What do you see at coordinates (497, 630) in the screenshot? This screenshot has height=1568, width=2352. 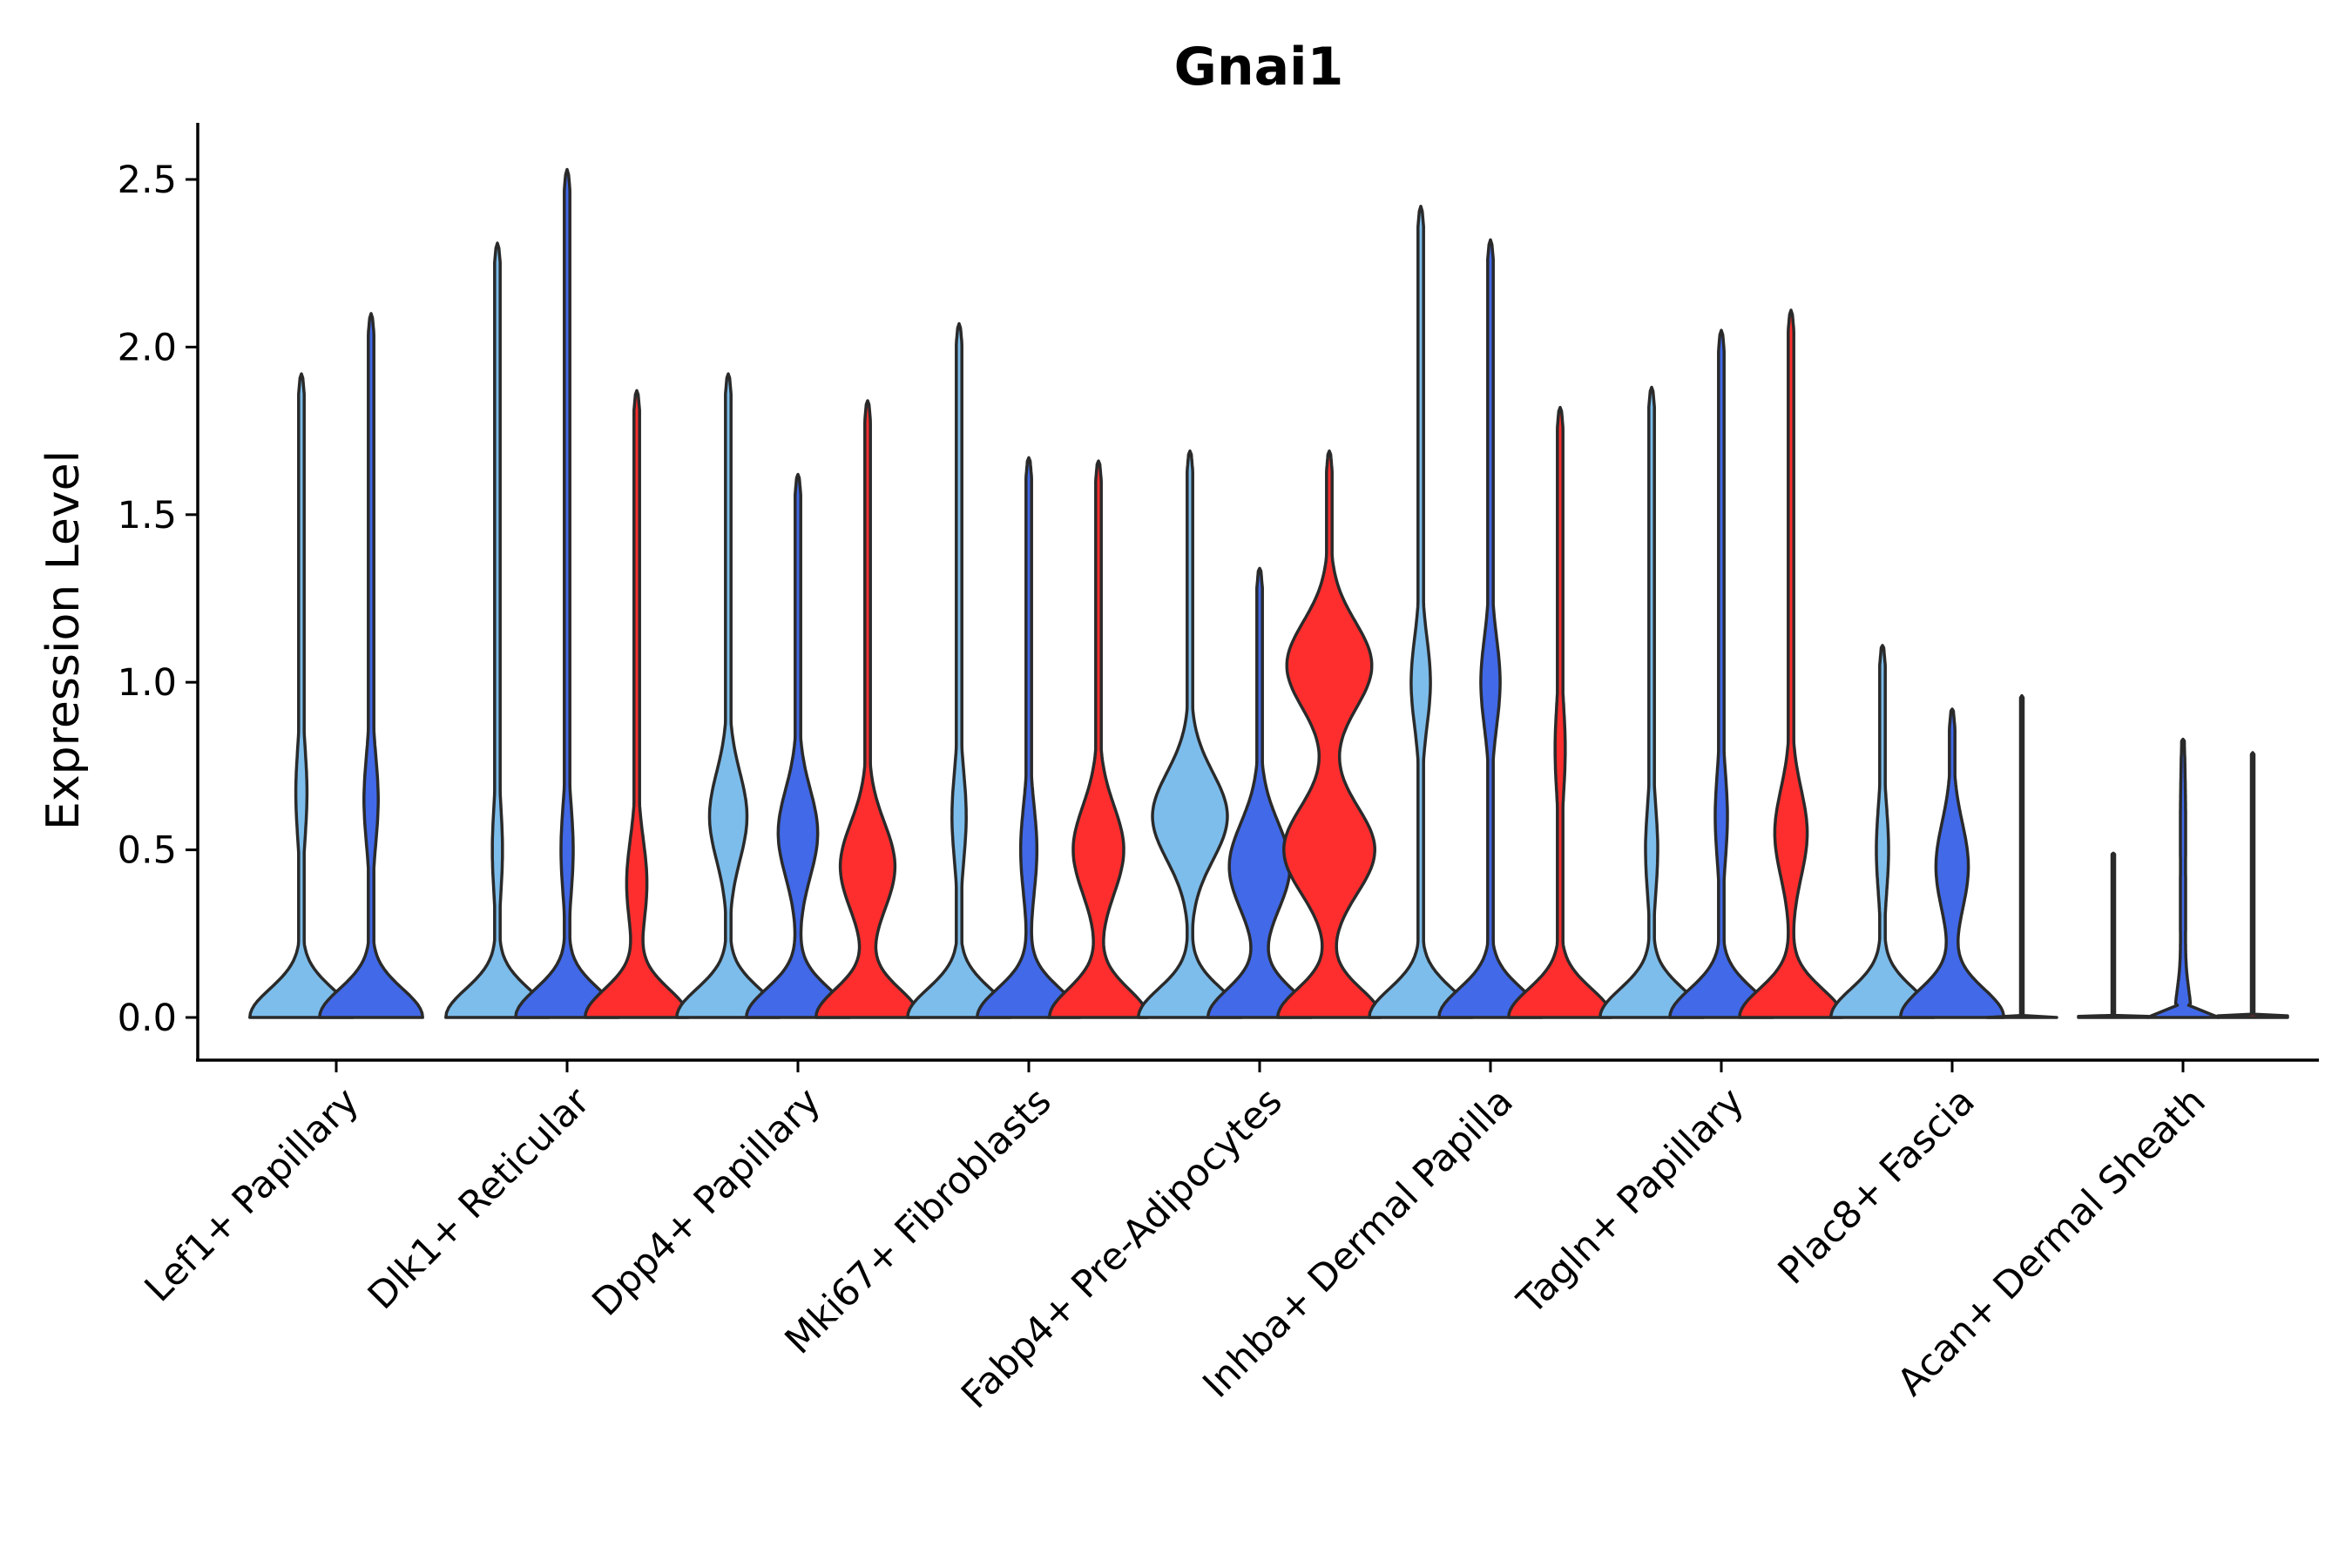 I see `violin-dlk1-reticular-s1` at bounding box center [497, 630].